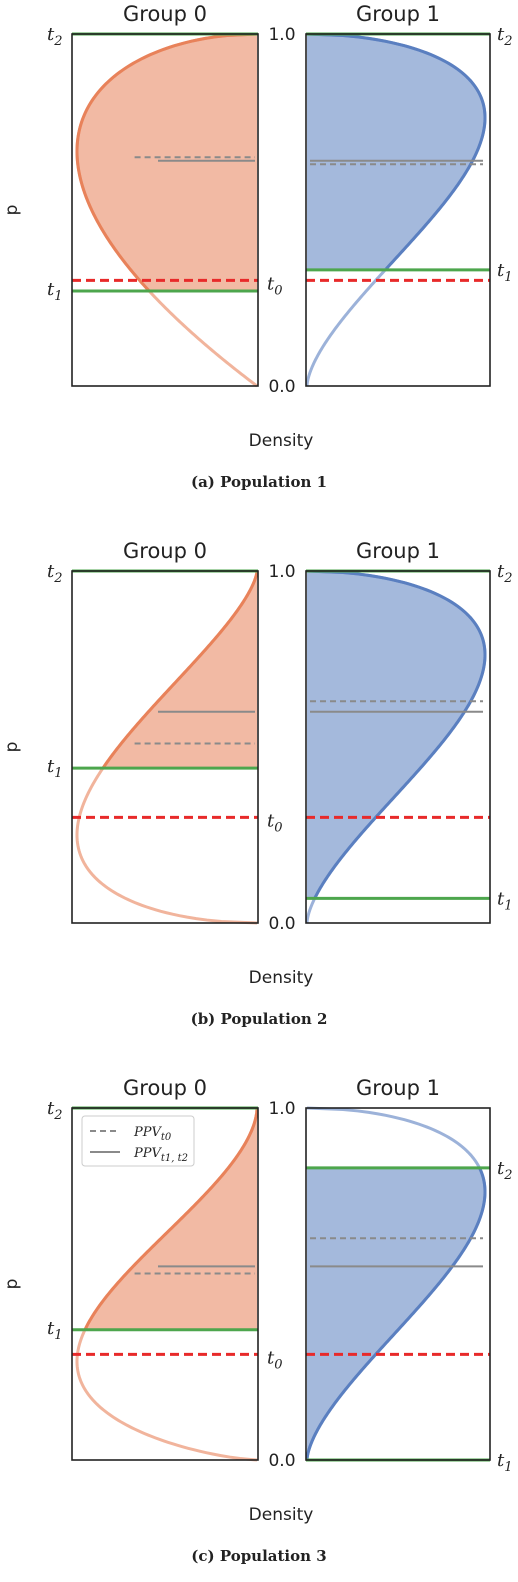 Image resolution: width=518 pixels, height=1582 pixels. I want to click on figure-caption: (b) Population 2, so click(259, 1019).